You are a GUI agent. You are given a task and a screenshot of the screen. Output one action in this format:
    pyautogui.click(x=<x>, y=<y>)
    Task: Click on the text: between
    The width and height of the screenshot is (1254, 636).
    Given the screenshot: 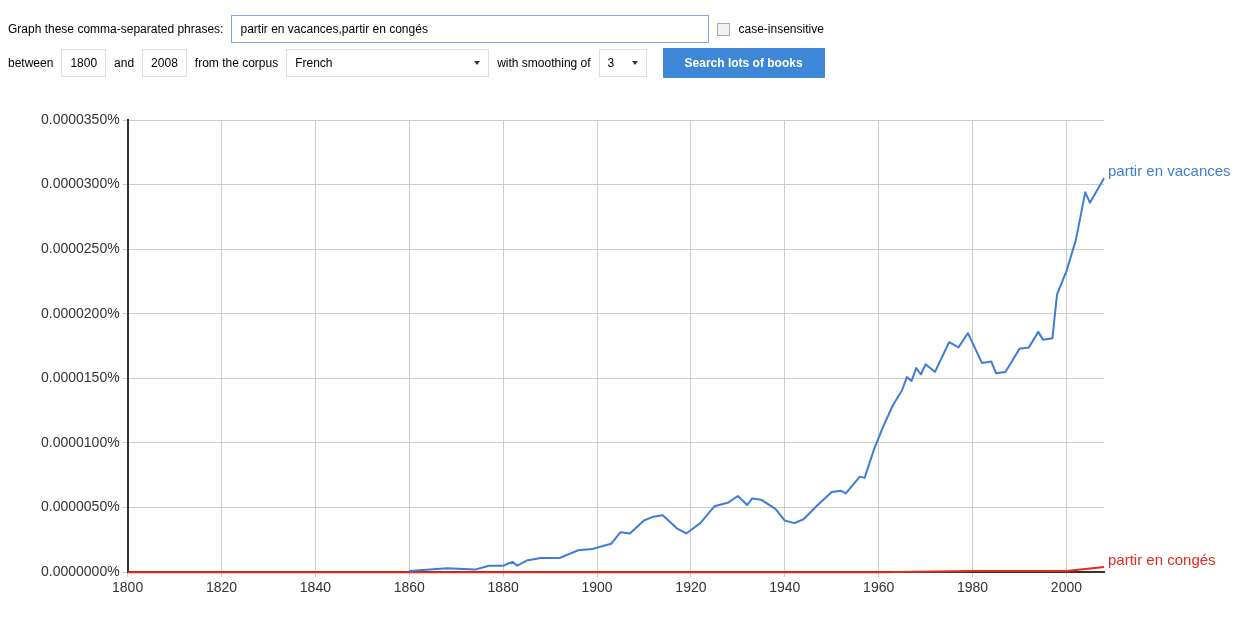 What is the action you would take?
    pyautogui.click(x=31, y=63)
    